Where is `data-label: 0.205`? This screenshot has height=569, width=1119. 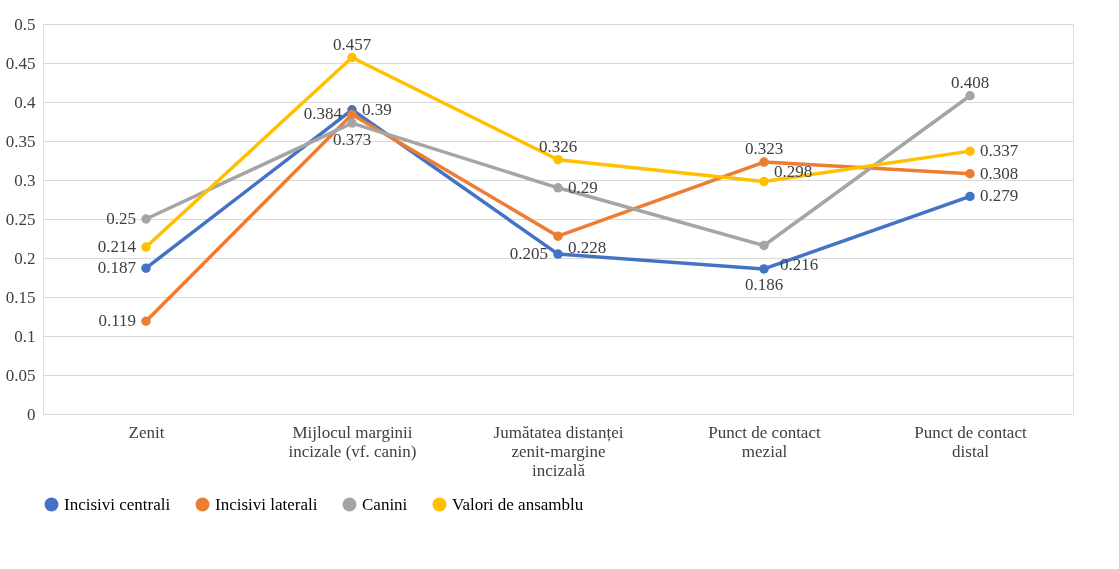 data-label: 0.205 is located at coordinates (528, 254).